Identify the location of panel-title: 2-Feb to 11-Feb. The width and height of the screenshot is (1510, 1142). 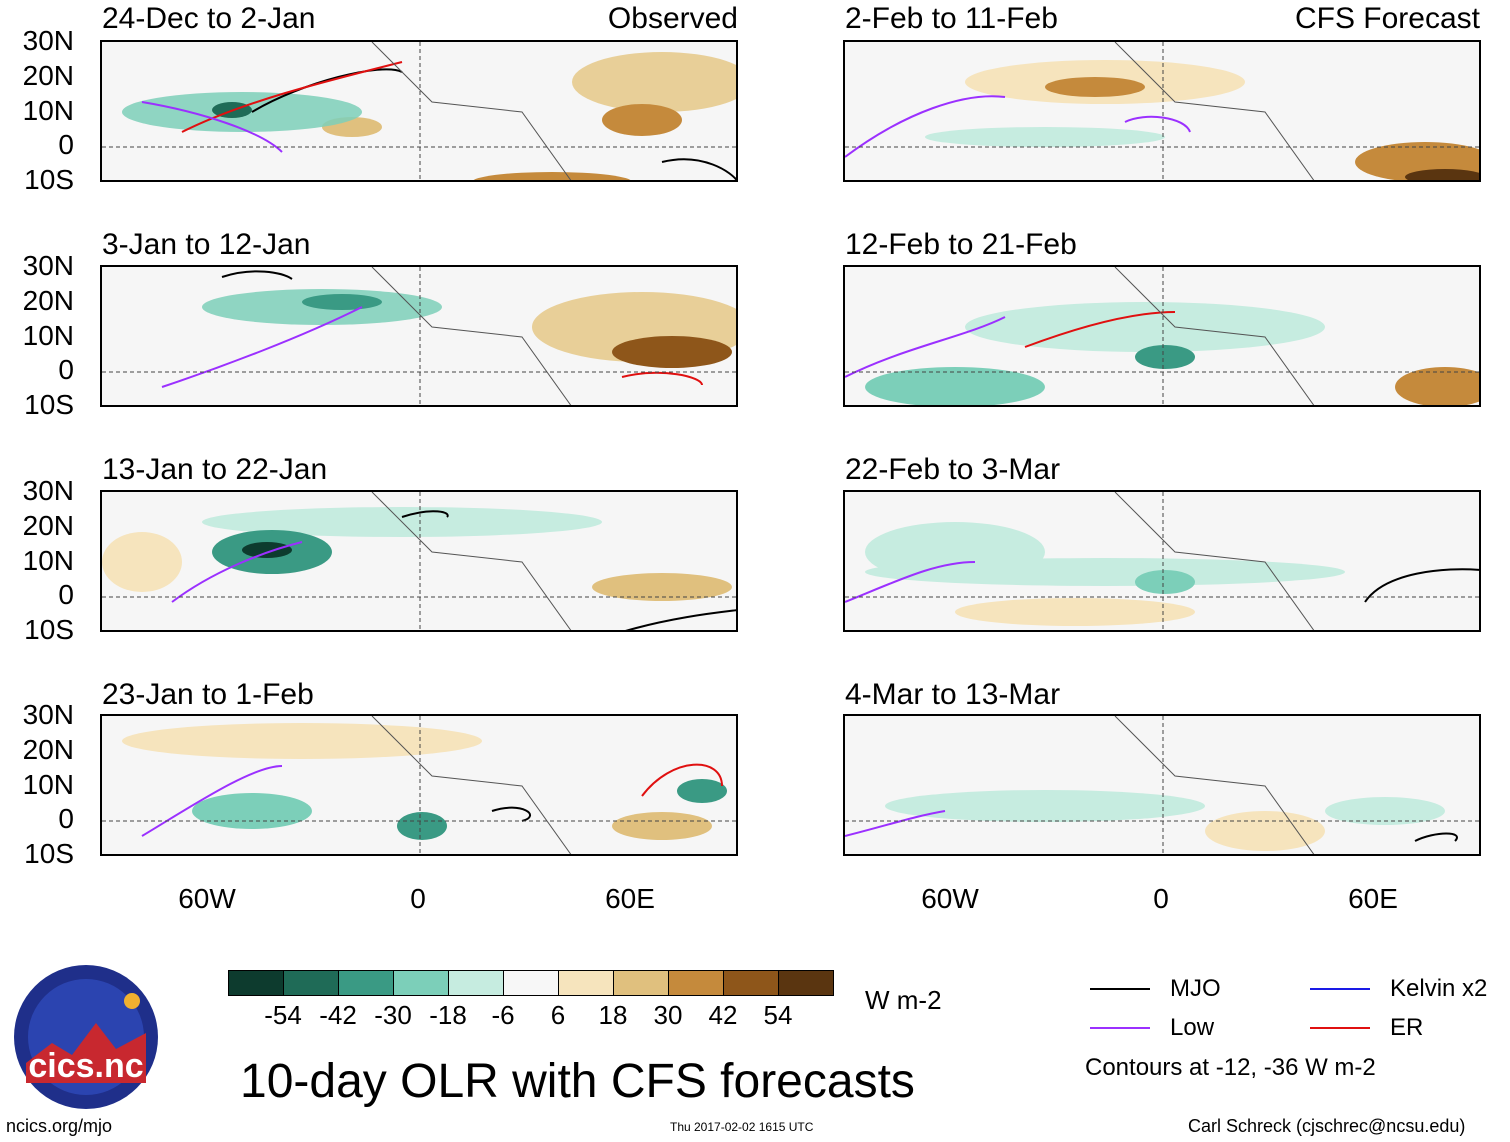
(951, 18).